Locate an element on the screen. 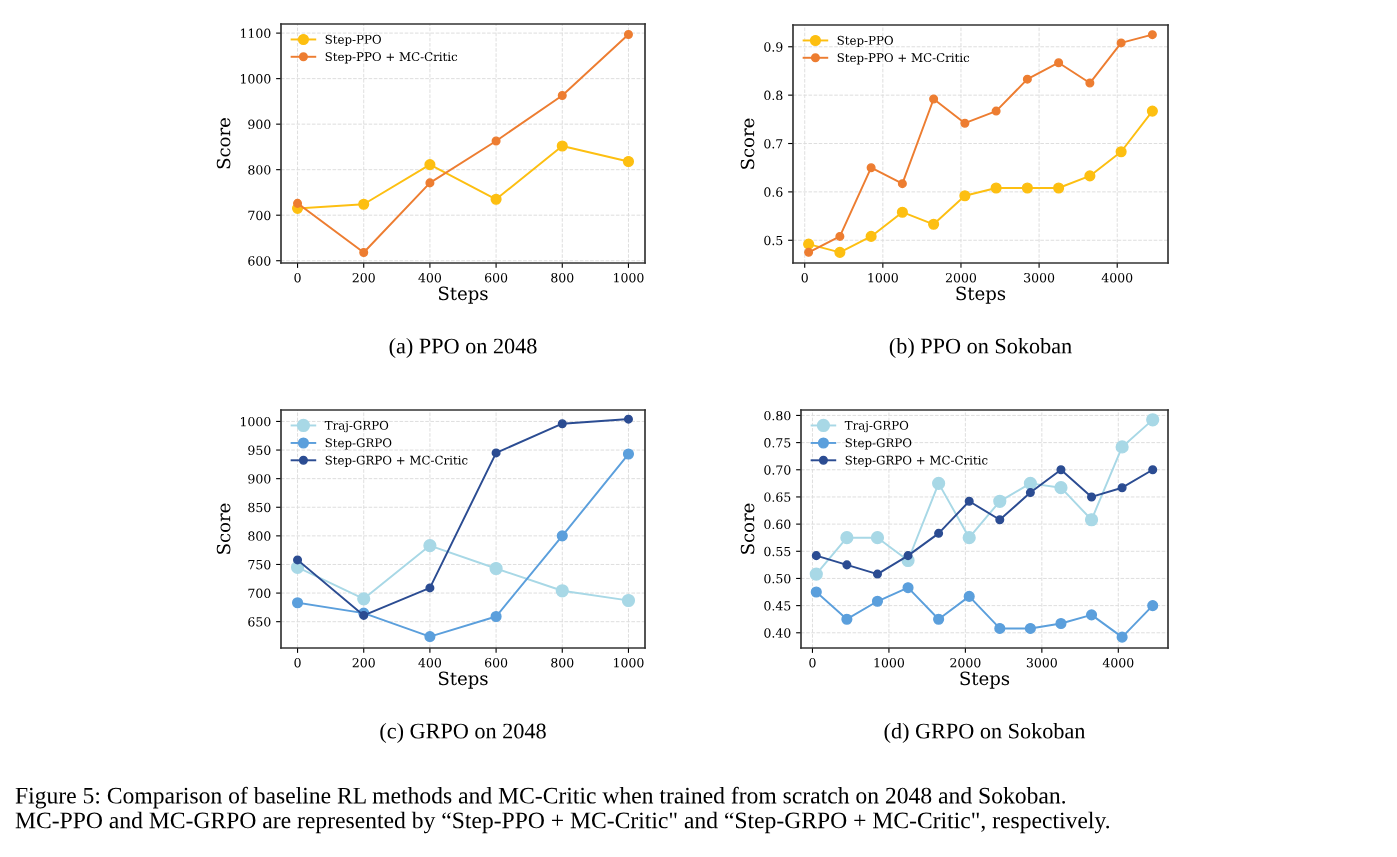 The height and width of the screenshot is (857, 1397). x-tick-label: 200 is located at coordinates (363, 277).